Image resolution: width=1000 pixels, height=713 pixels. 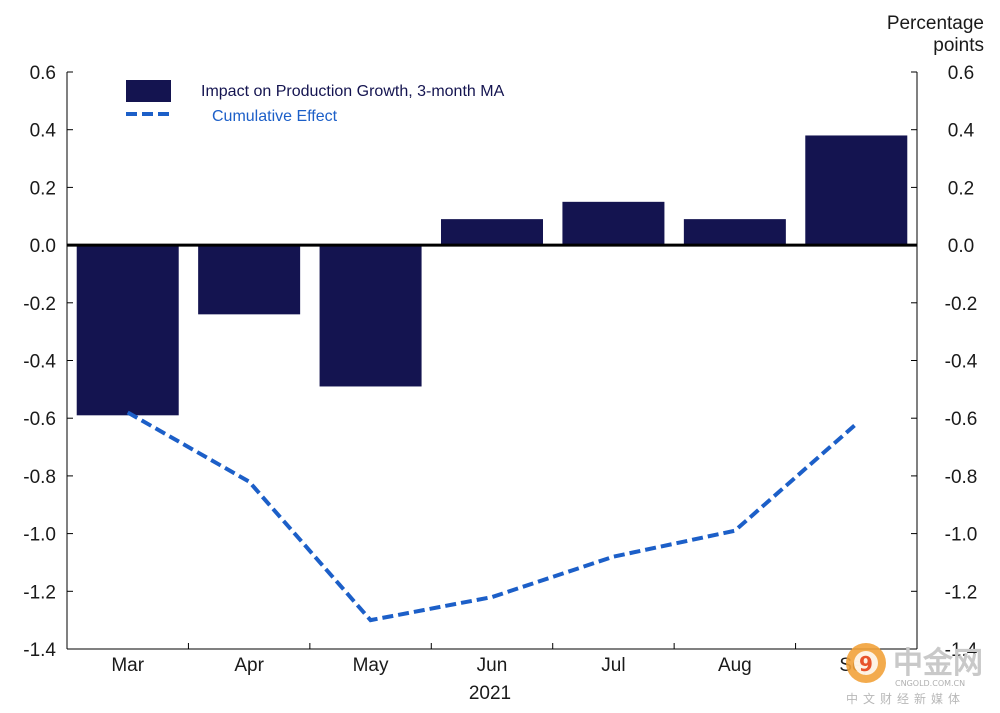 What do you see at coordinates (613, 665) in the screenshot?
I see `x-tick-label: Jul` at bounding box center [613, 665].